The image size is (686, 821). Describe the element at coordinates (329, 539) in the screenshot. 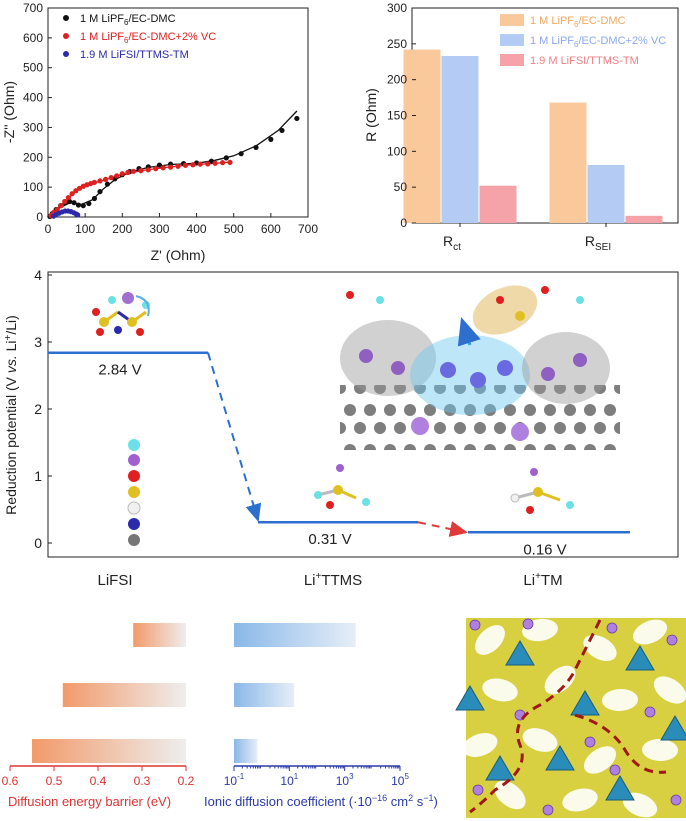

I see `potential-value-label: 0.31 V` at that location.